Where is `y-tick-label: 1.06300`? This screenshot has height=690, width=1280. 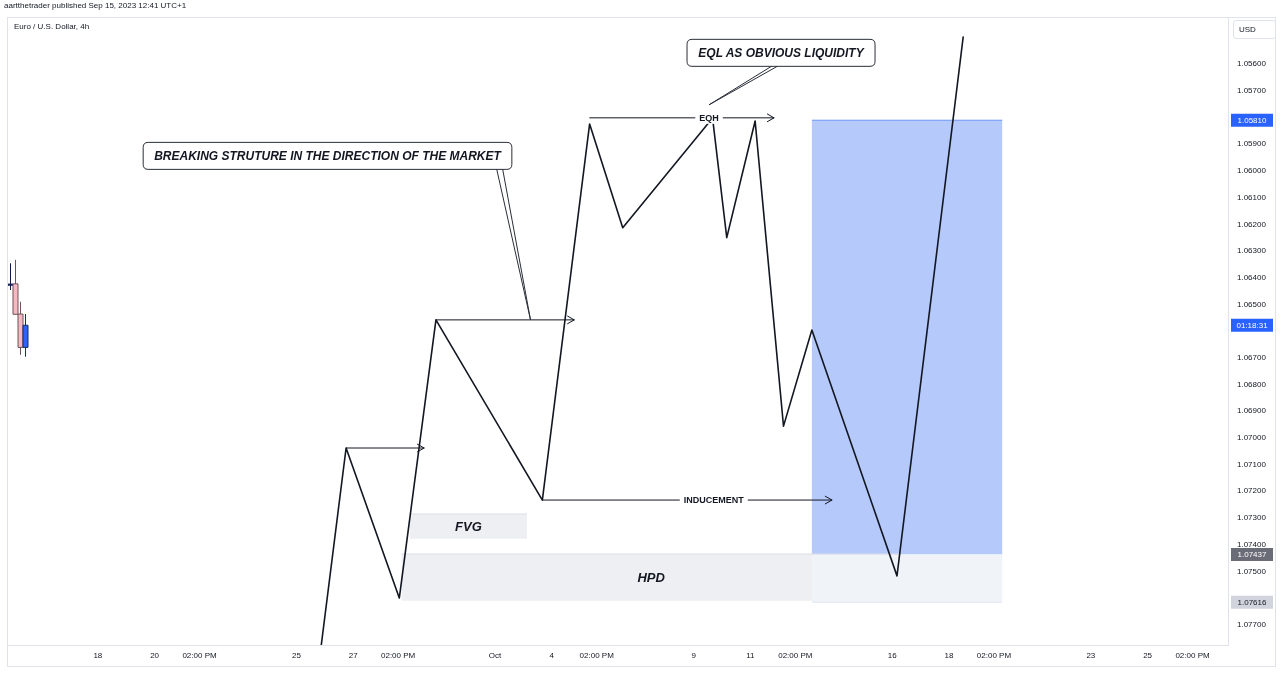
y-tick-label: 1.06300 is located at coordinates (1252, 251).